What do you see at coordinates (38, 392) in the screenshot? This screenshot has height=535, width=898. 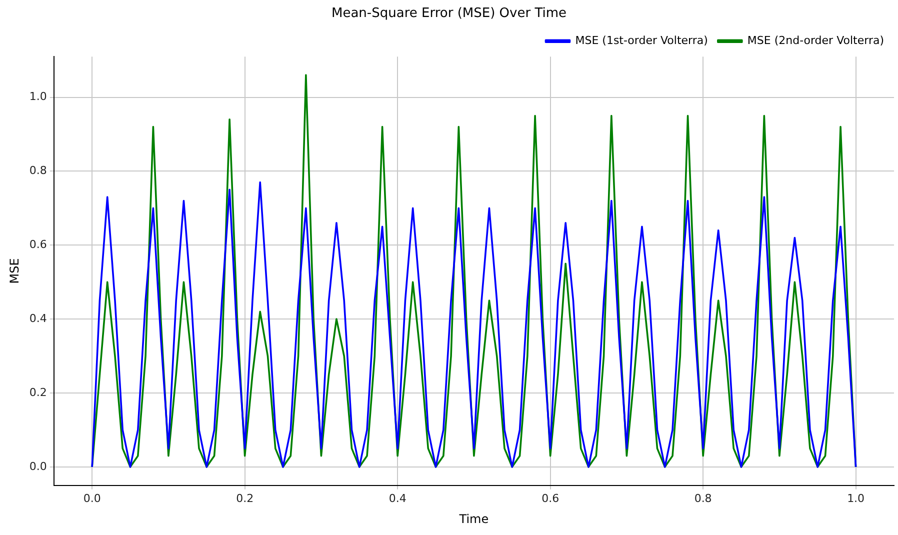 I see `y-tick-label: 0.2` at bounding box center [38, 392].